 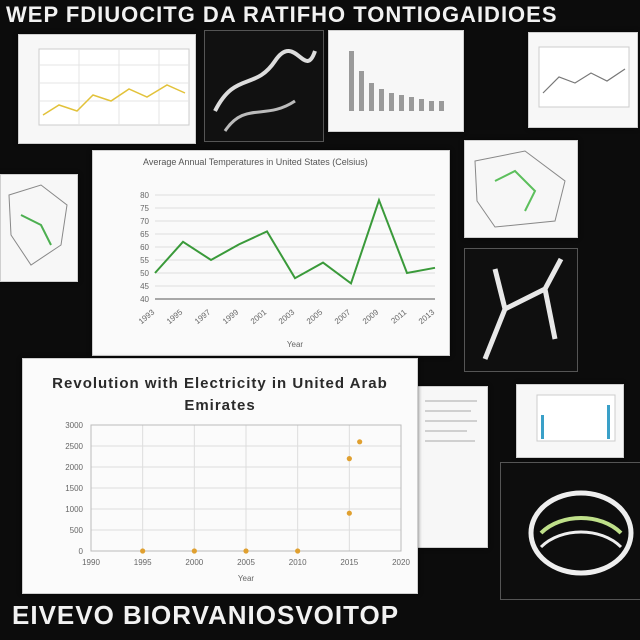 What do you see at coordinates (396, 81) in the screenshot?
I see `thumbnail-bar-chart` at bounding box center [396, 81].